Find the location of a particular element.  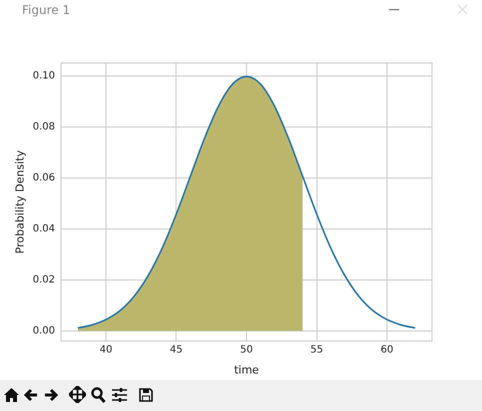

x-tick-label: 60 is located at coordinates (387, 350).